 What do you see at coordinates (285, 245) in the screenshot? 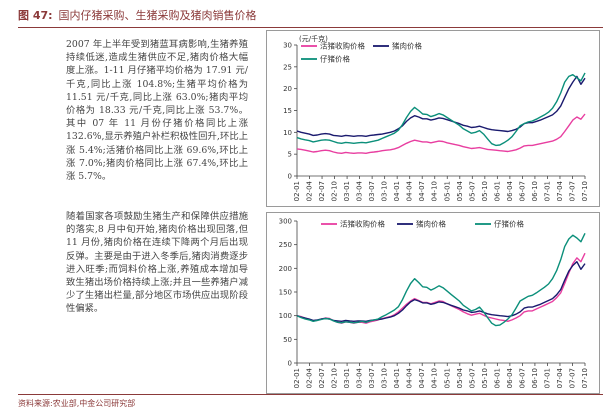
I see `y-tick-label: 250` at bounding box center [285, 245].